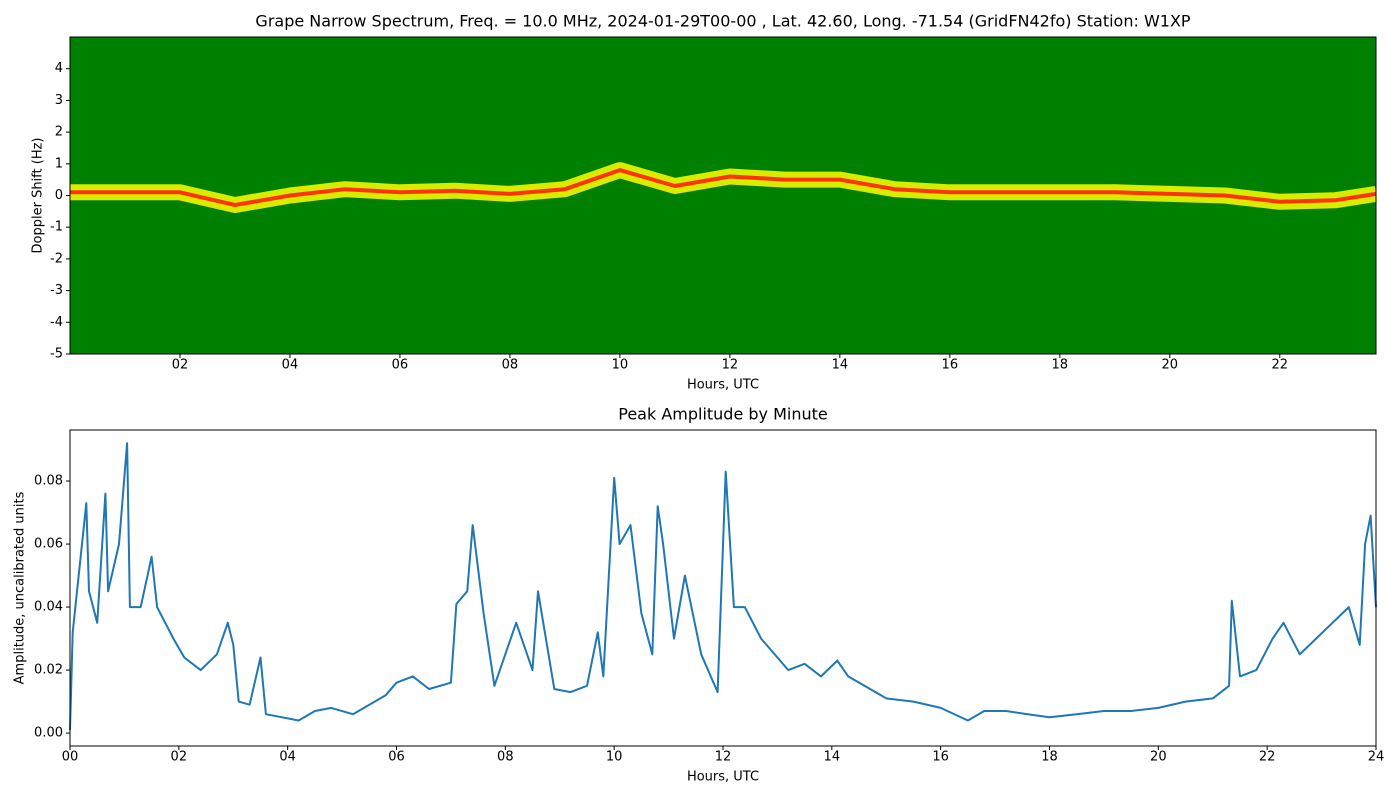 This screenshot has width=1400, height=800. I want to click on y-tick-label: 3, so click(59, 100).